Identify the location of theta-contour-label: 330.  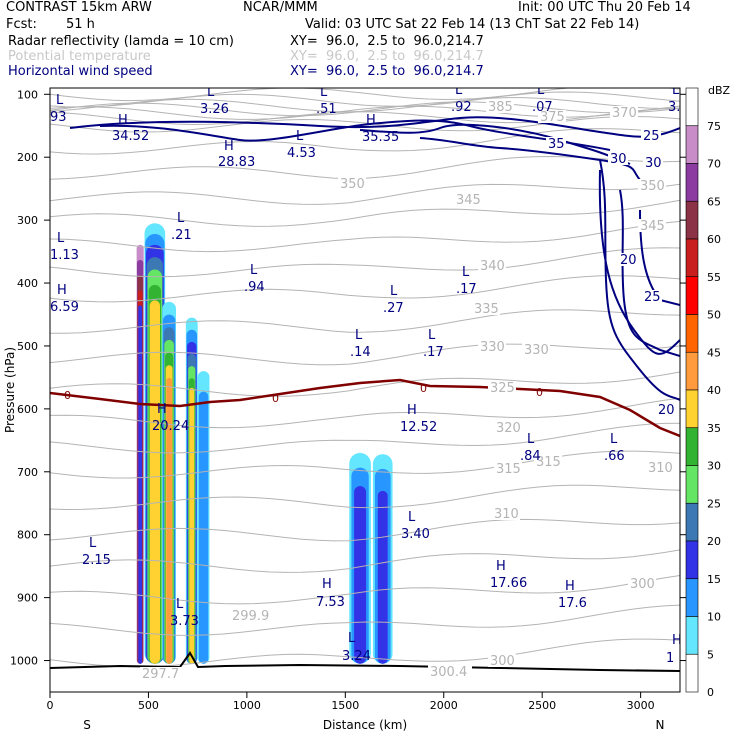
(492, 347).